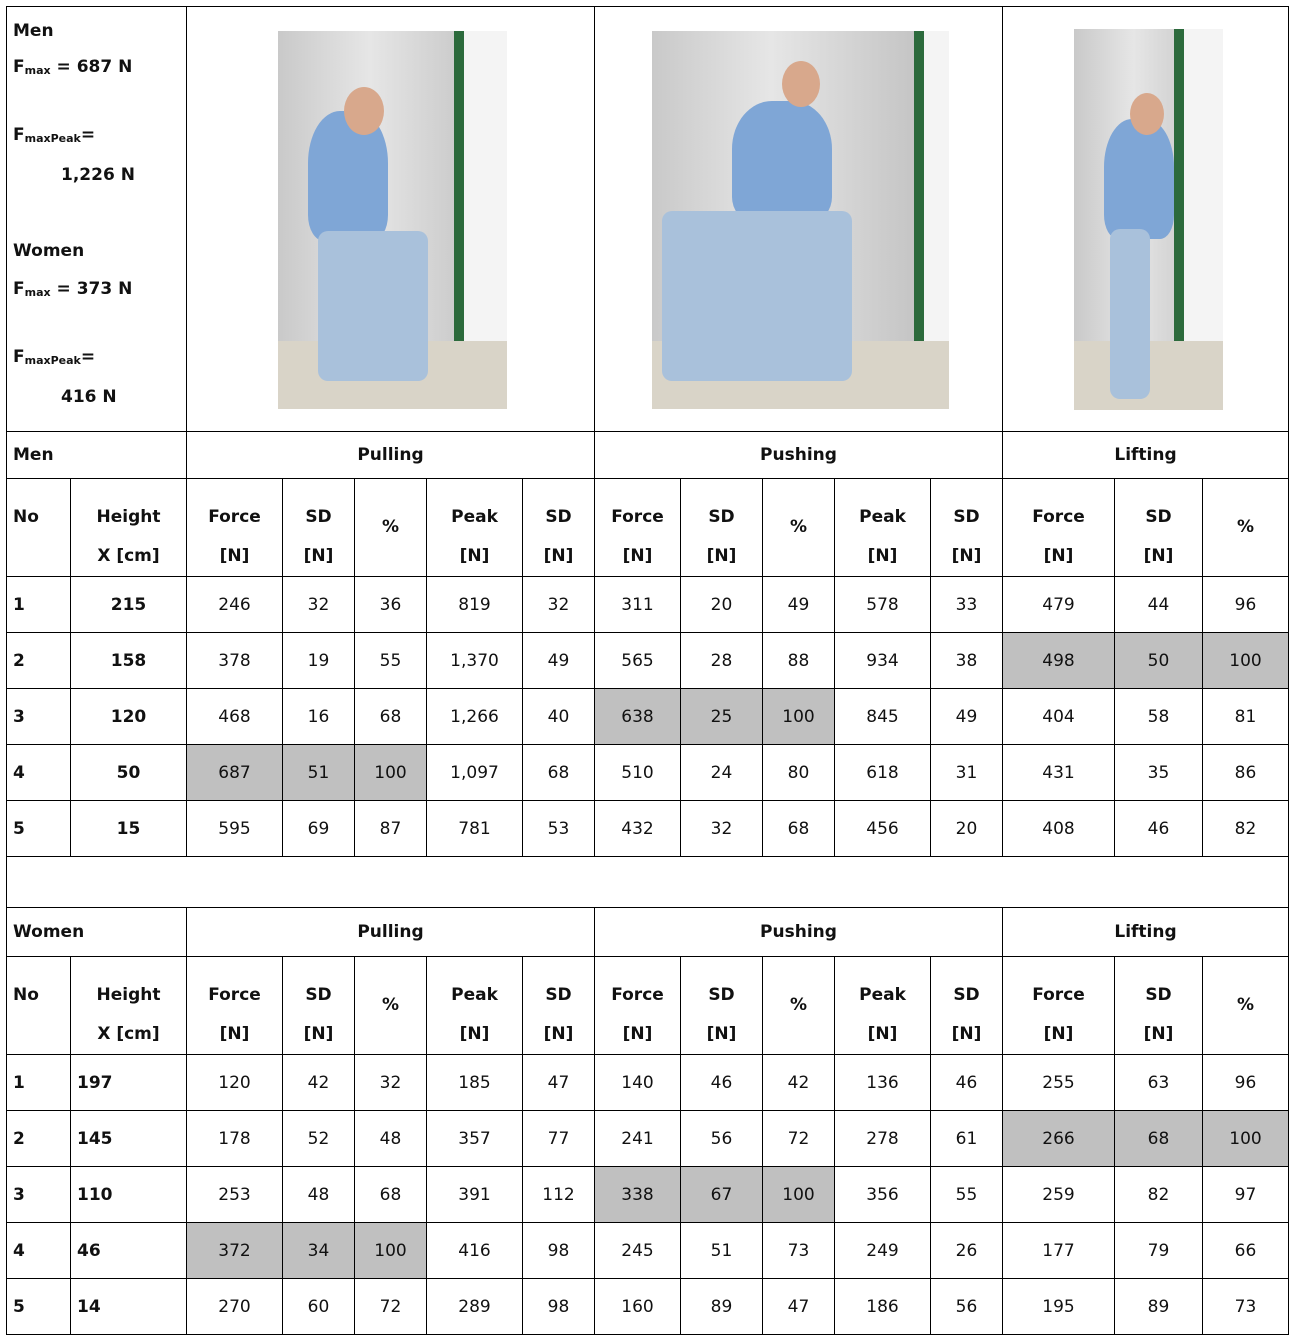 Image resolution: width=1291 pixels, height=1335 pixels. Describe the element at coordinates (318, 828) in the screenshot. I see `value-cell: 69` at that location.